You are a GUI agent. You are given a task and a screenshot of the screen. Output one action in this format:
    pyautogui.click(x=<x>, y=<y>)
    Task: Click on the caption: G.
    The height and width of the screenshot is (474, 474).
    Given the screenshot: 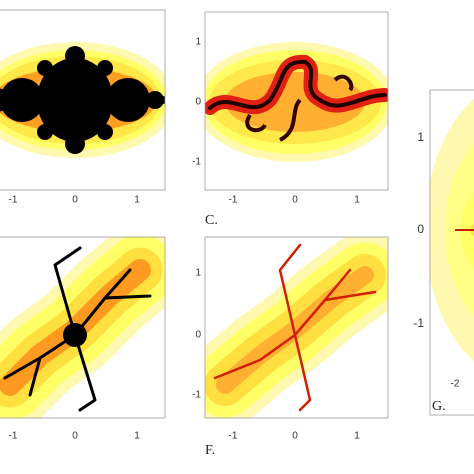 What is the action you would take?
    pyautogui.click(x=439, y=406)
    